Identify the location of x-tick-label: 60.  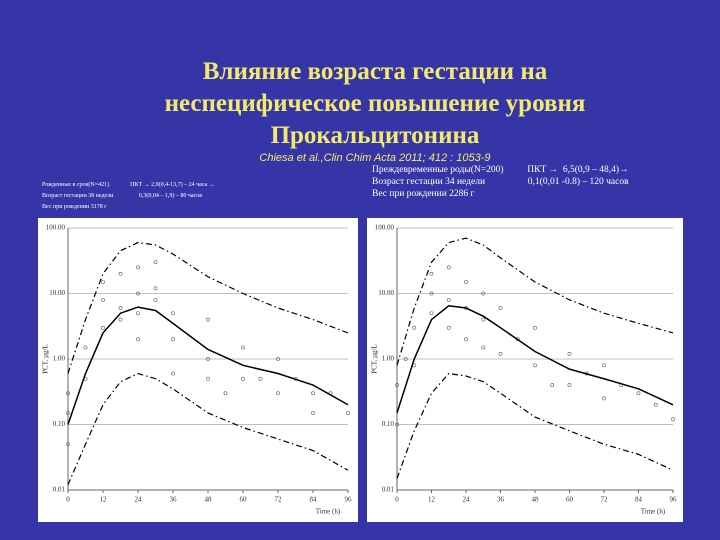
(570, 500).